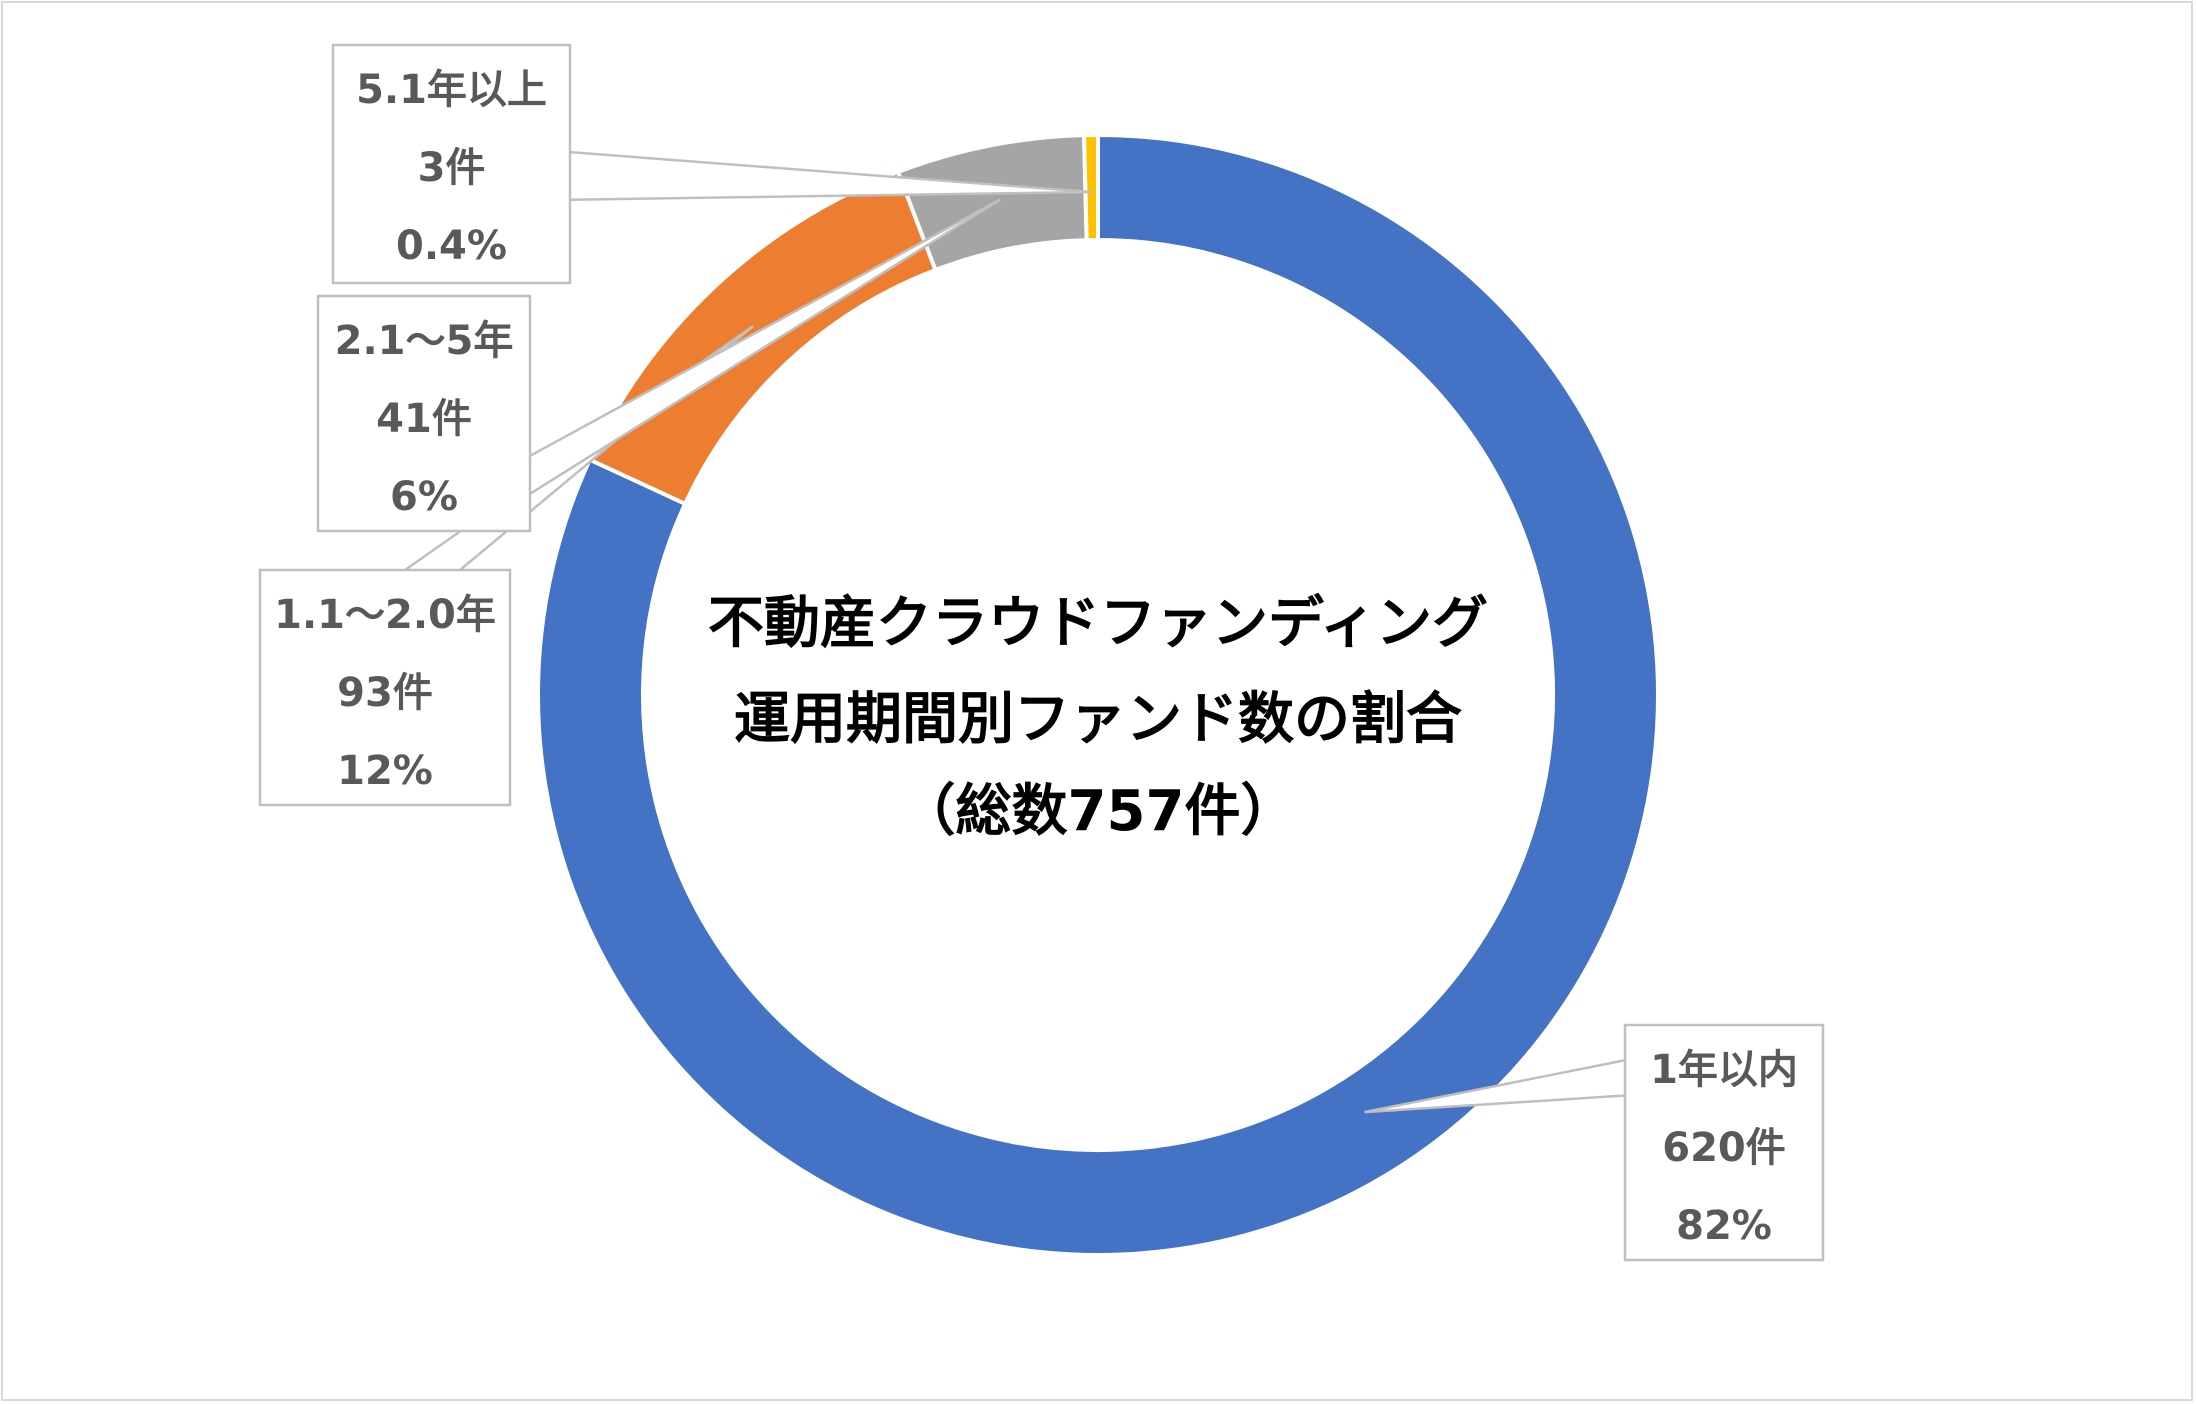  I want to click on chart-title-line-3: （総数757件）, so click(1098, 811).